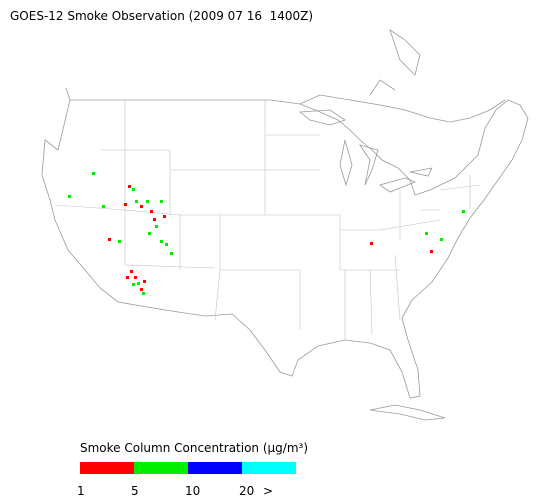 Image resolution: width=540 pixels, height=504 pixels. I want to click on legend: 1 5 10 20 >, so click(186, 480).